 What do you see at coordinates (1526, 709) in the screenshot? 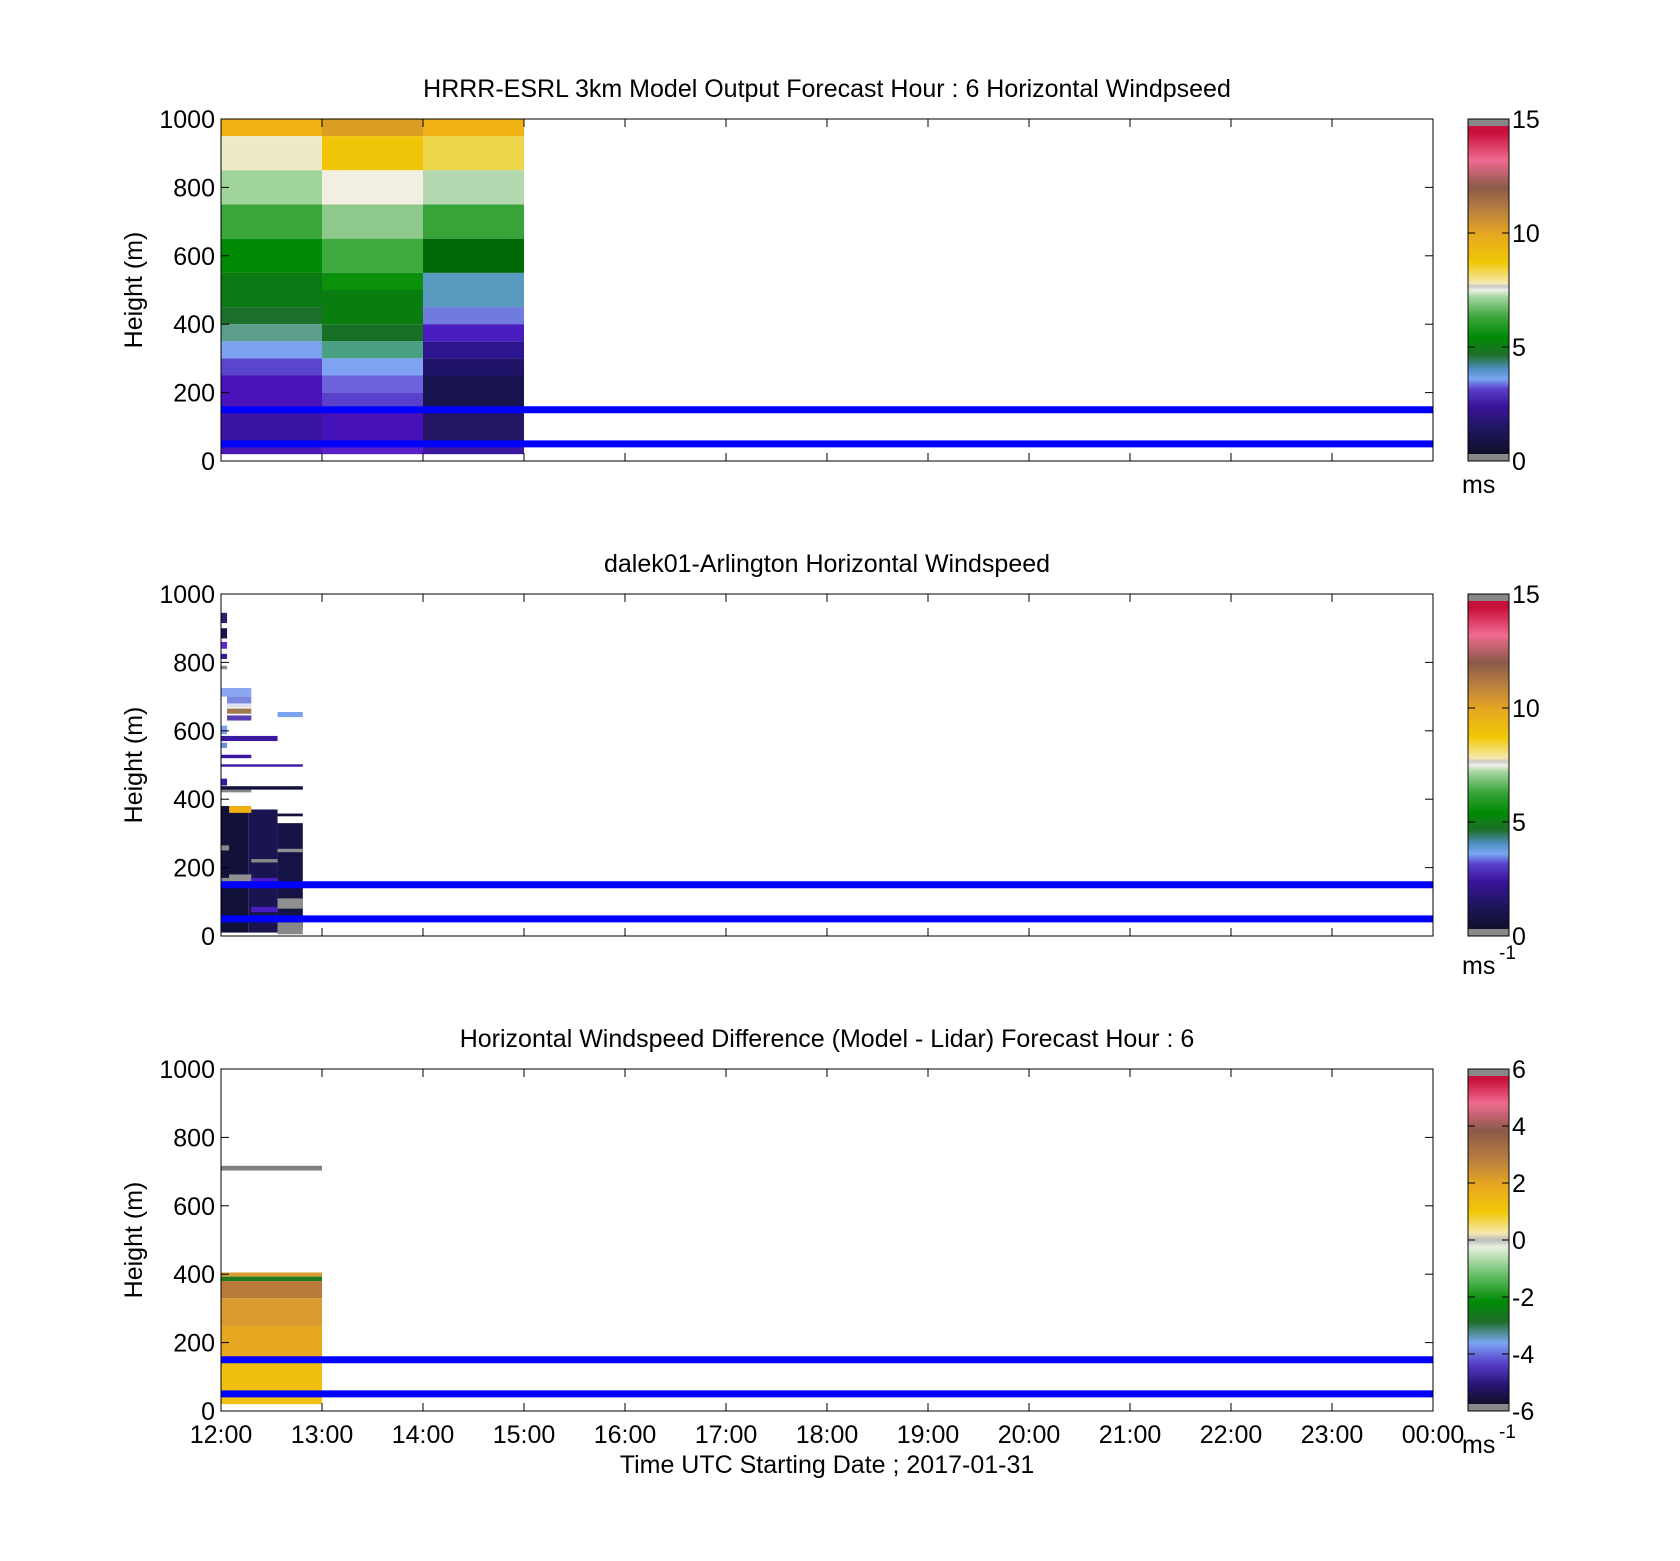
I see `colorbar-tick-label: 10` at bounding box center [1526, 709].